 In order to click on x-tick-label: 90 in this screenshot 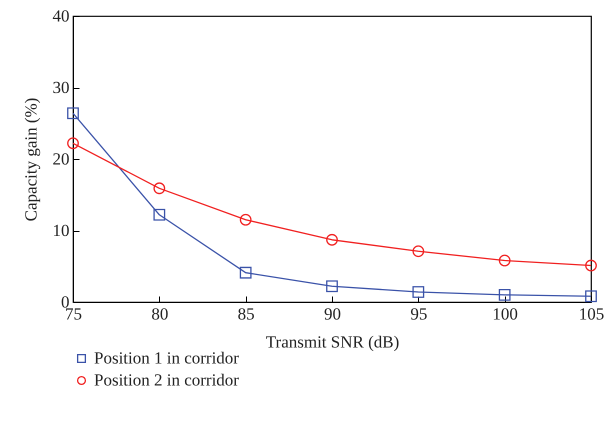, I will do `click(332, 314)`.